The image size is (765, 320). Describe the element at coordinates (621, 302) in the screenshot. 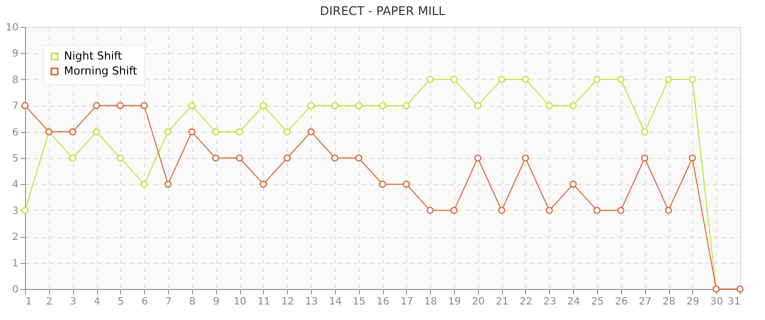

I see `x-tick-label: 26` at that location.